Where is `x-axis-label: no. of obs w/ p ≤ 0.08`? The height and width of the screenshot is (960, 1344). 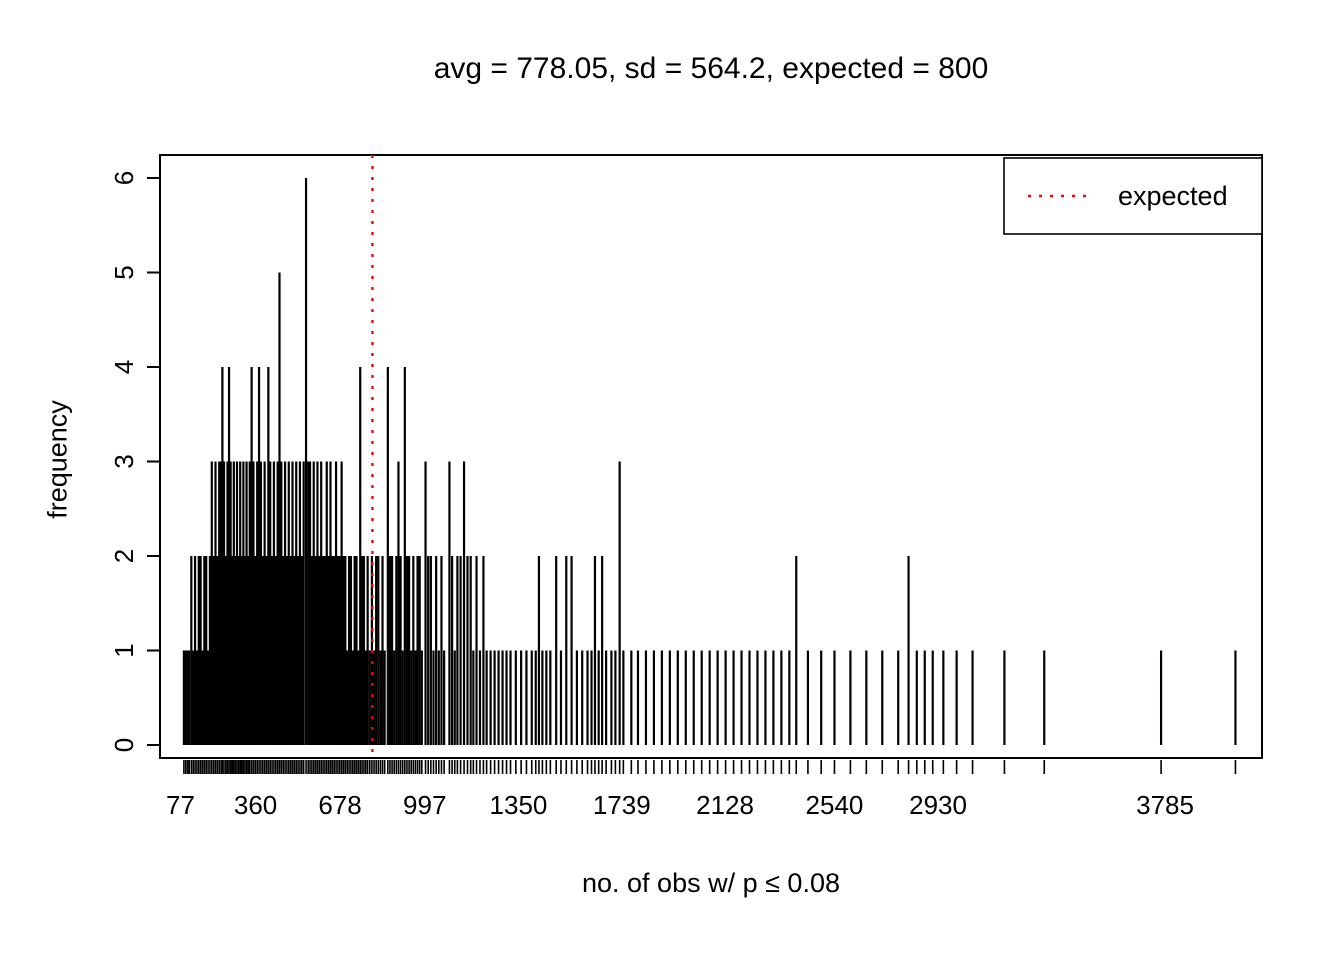
x-axis-label: no. of obs w/ p ≤ 0.08 is located at coordinates (711, 883).